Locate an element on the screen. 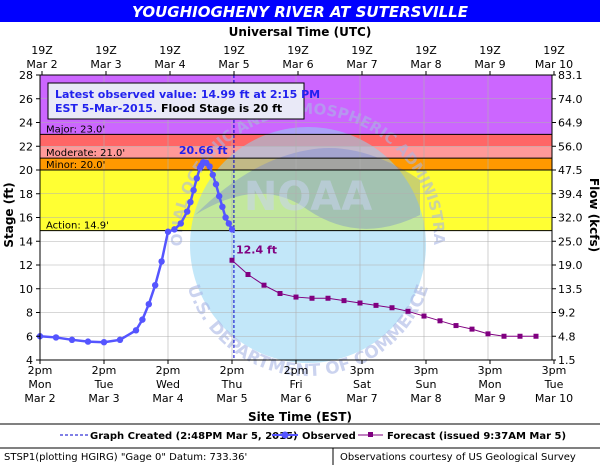  top-tick-date: Mar 3 is located at coordinates (105, 64).